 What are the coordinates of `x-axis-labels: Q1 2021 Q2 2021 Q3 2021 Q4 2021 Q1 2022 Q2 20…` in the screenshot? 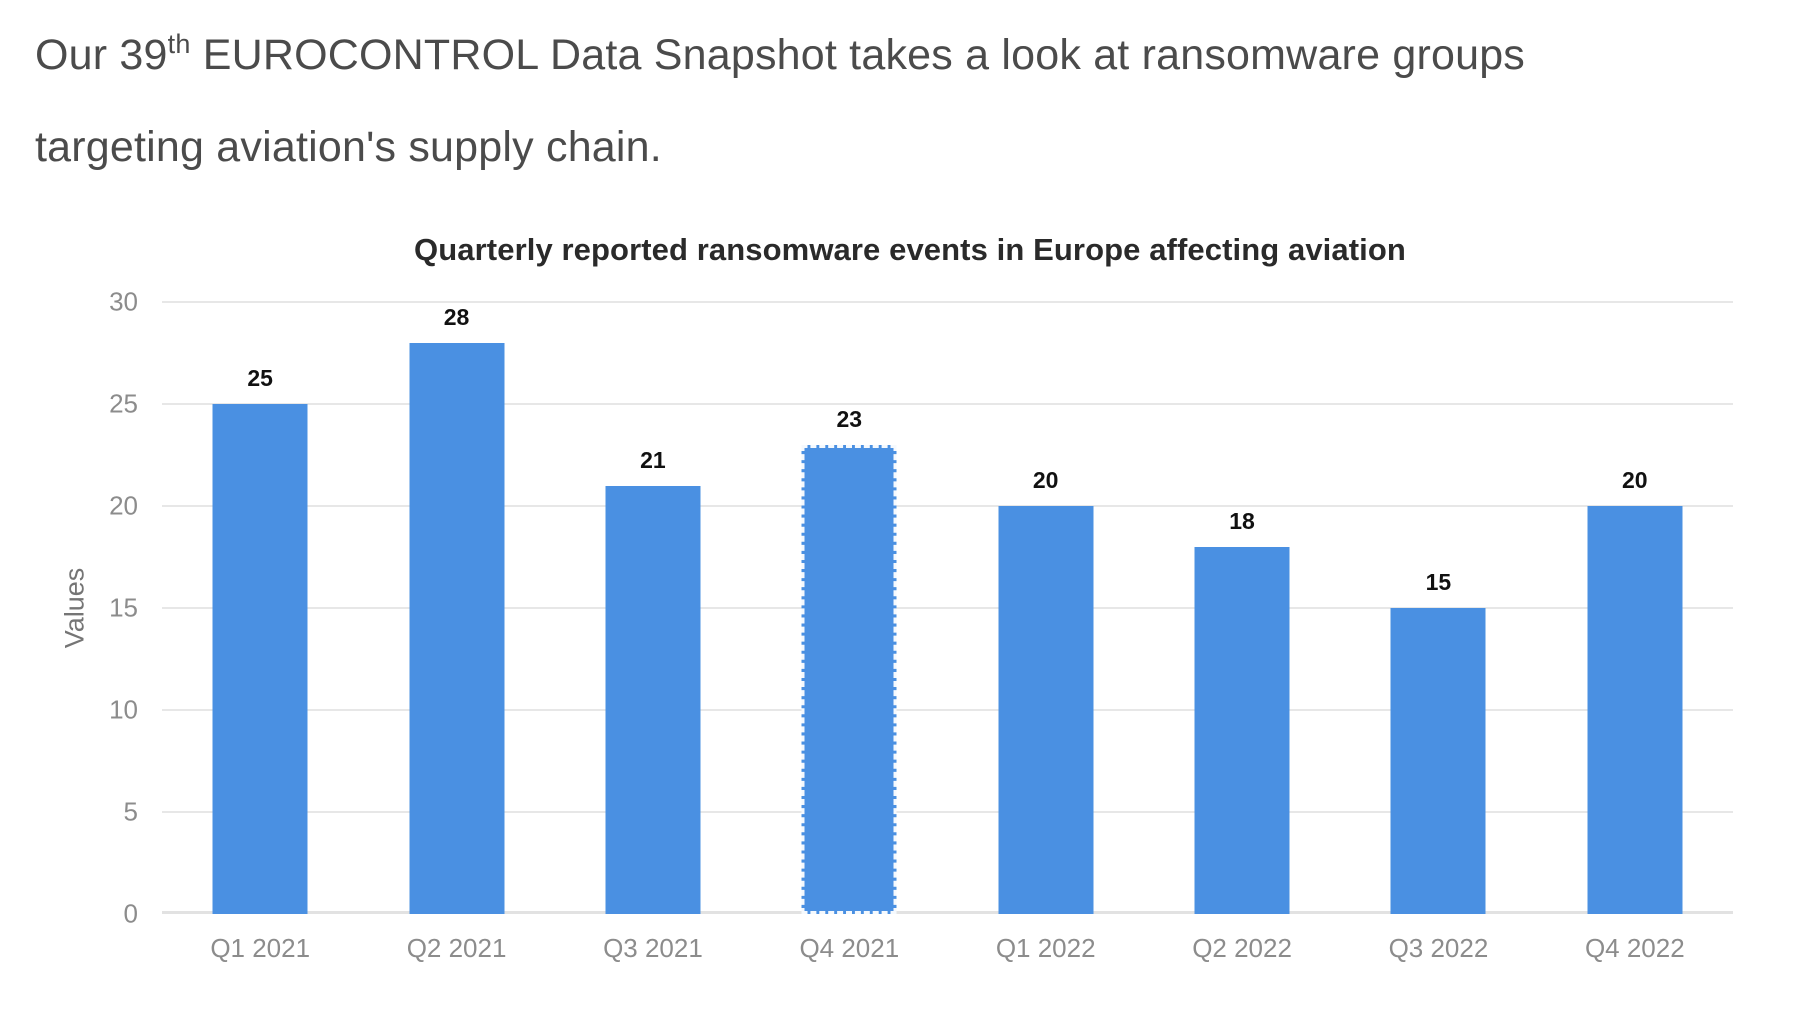 It's located at (947, 939).